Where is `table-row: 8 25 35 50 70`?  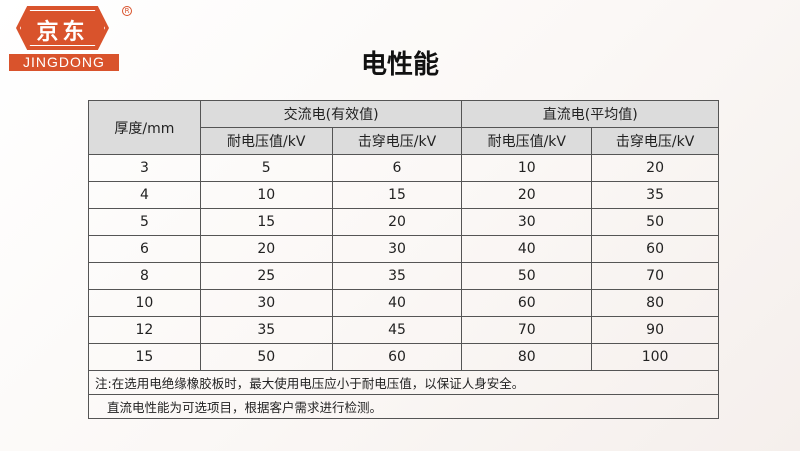
table-row: 8 25 35 50 70 is located at coordinates (403, 276).